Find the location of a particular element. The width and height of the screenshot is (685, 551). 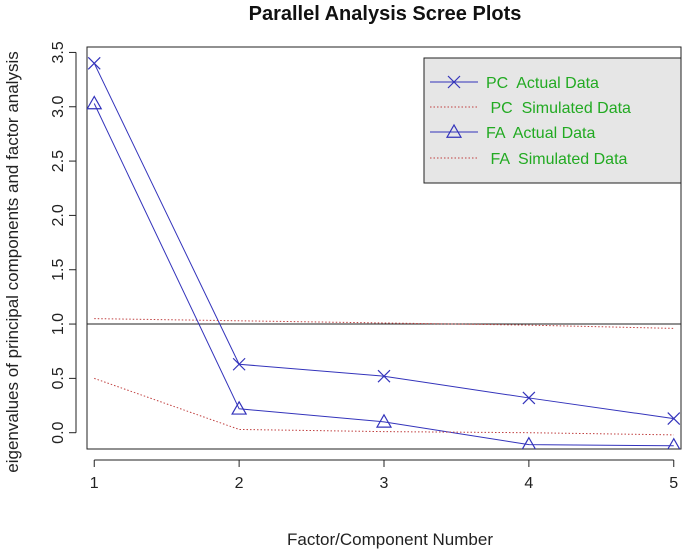

chart-title: Parallel Analysis Scree Plots is located at coordinates (385, 14).